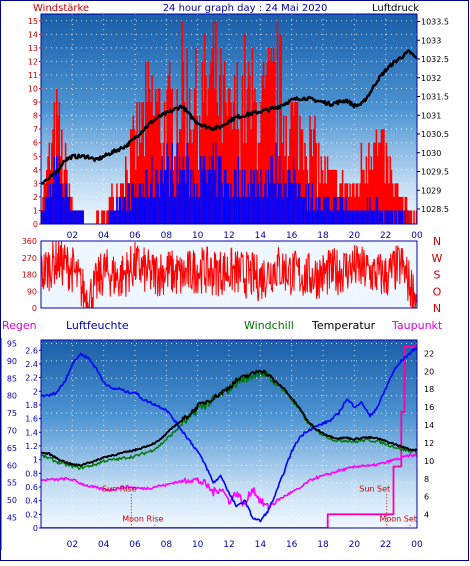 The width and height of the screenshot is (470, 566). What do you see at coordinates (437, 258) in the screenshot?
I see `direction-compass-label: W` at bounding box center [437, 258].